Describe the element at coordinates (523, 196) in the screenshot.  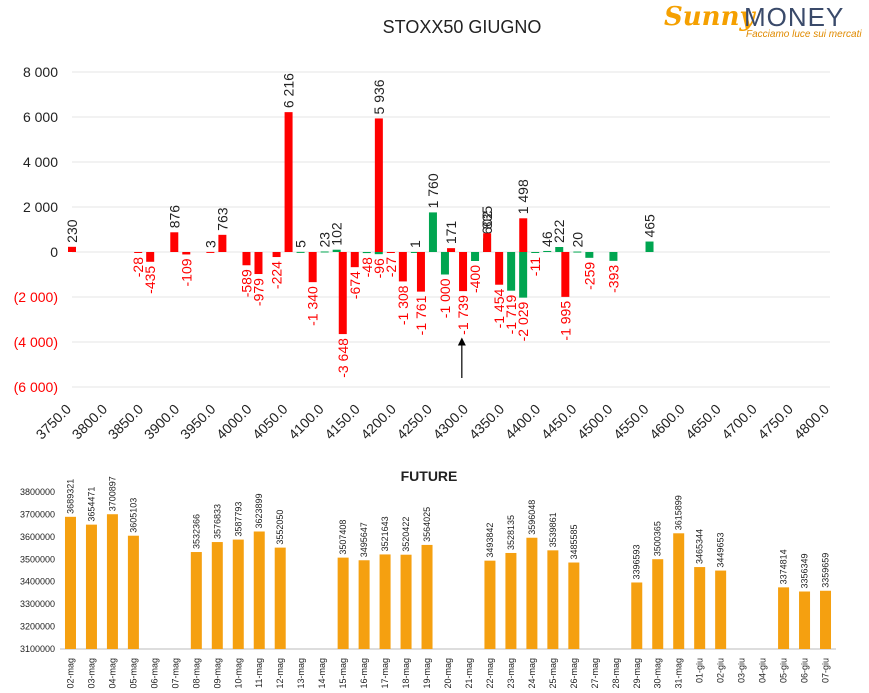
I see `data-label: 1 498` at that location.